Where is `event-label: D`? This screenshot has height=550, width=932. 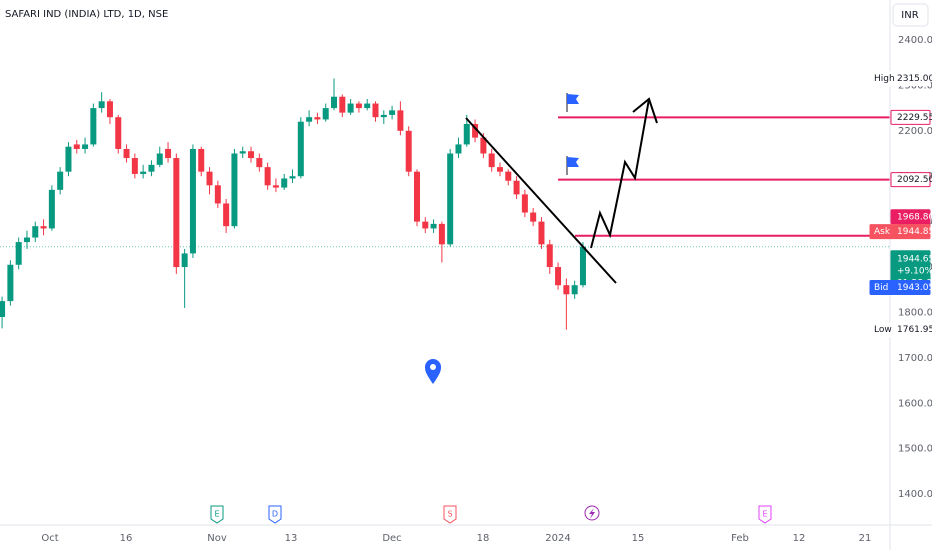 event-label: D is located at coordinates (275, 514).